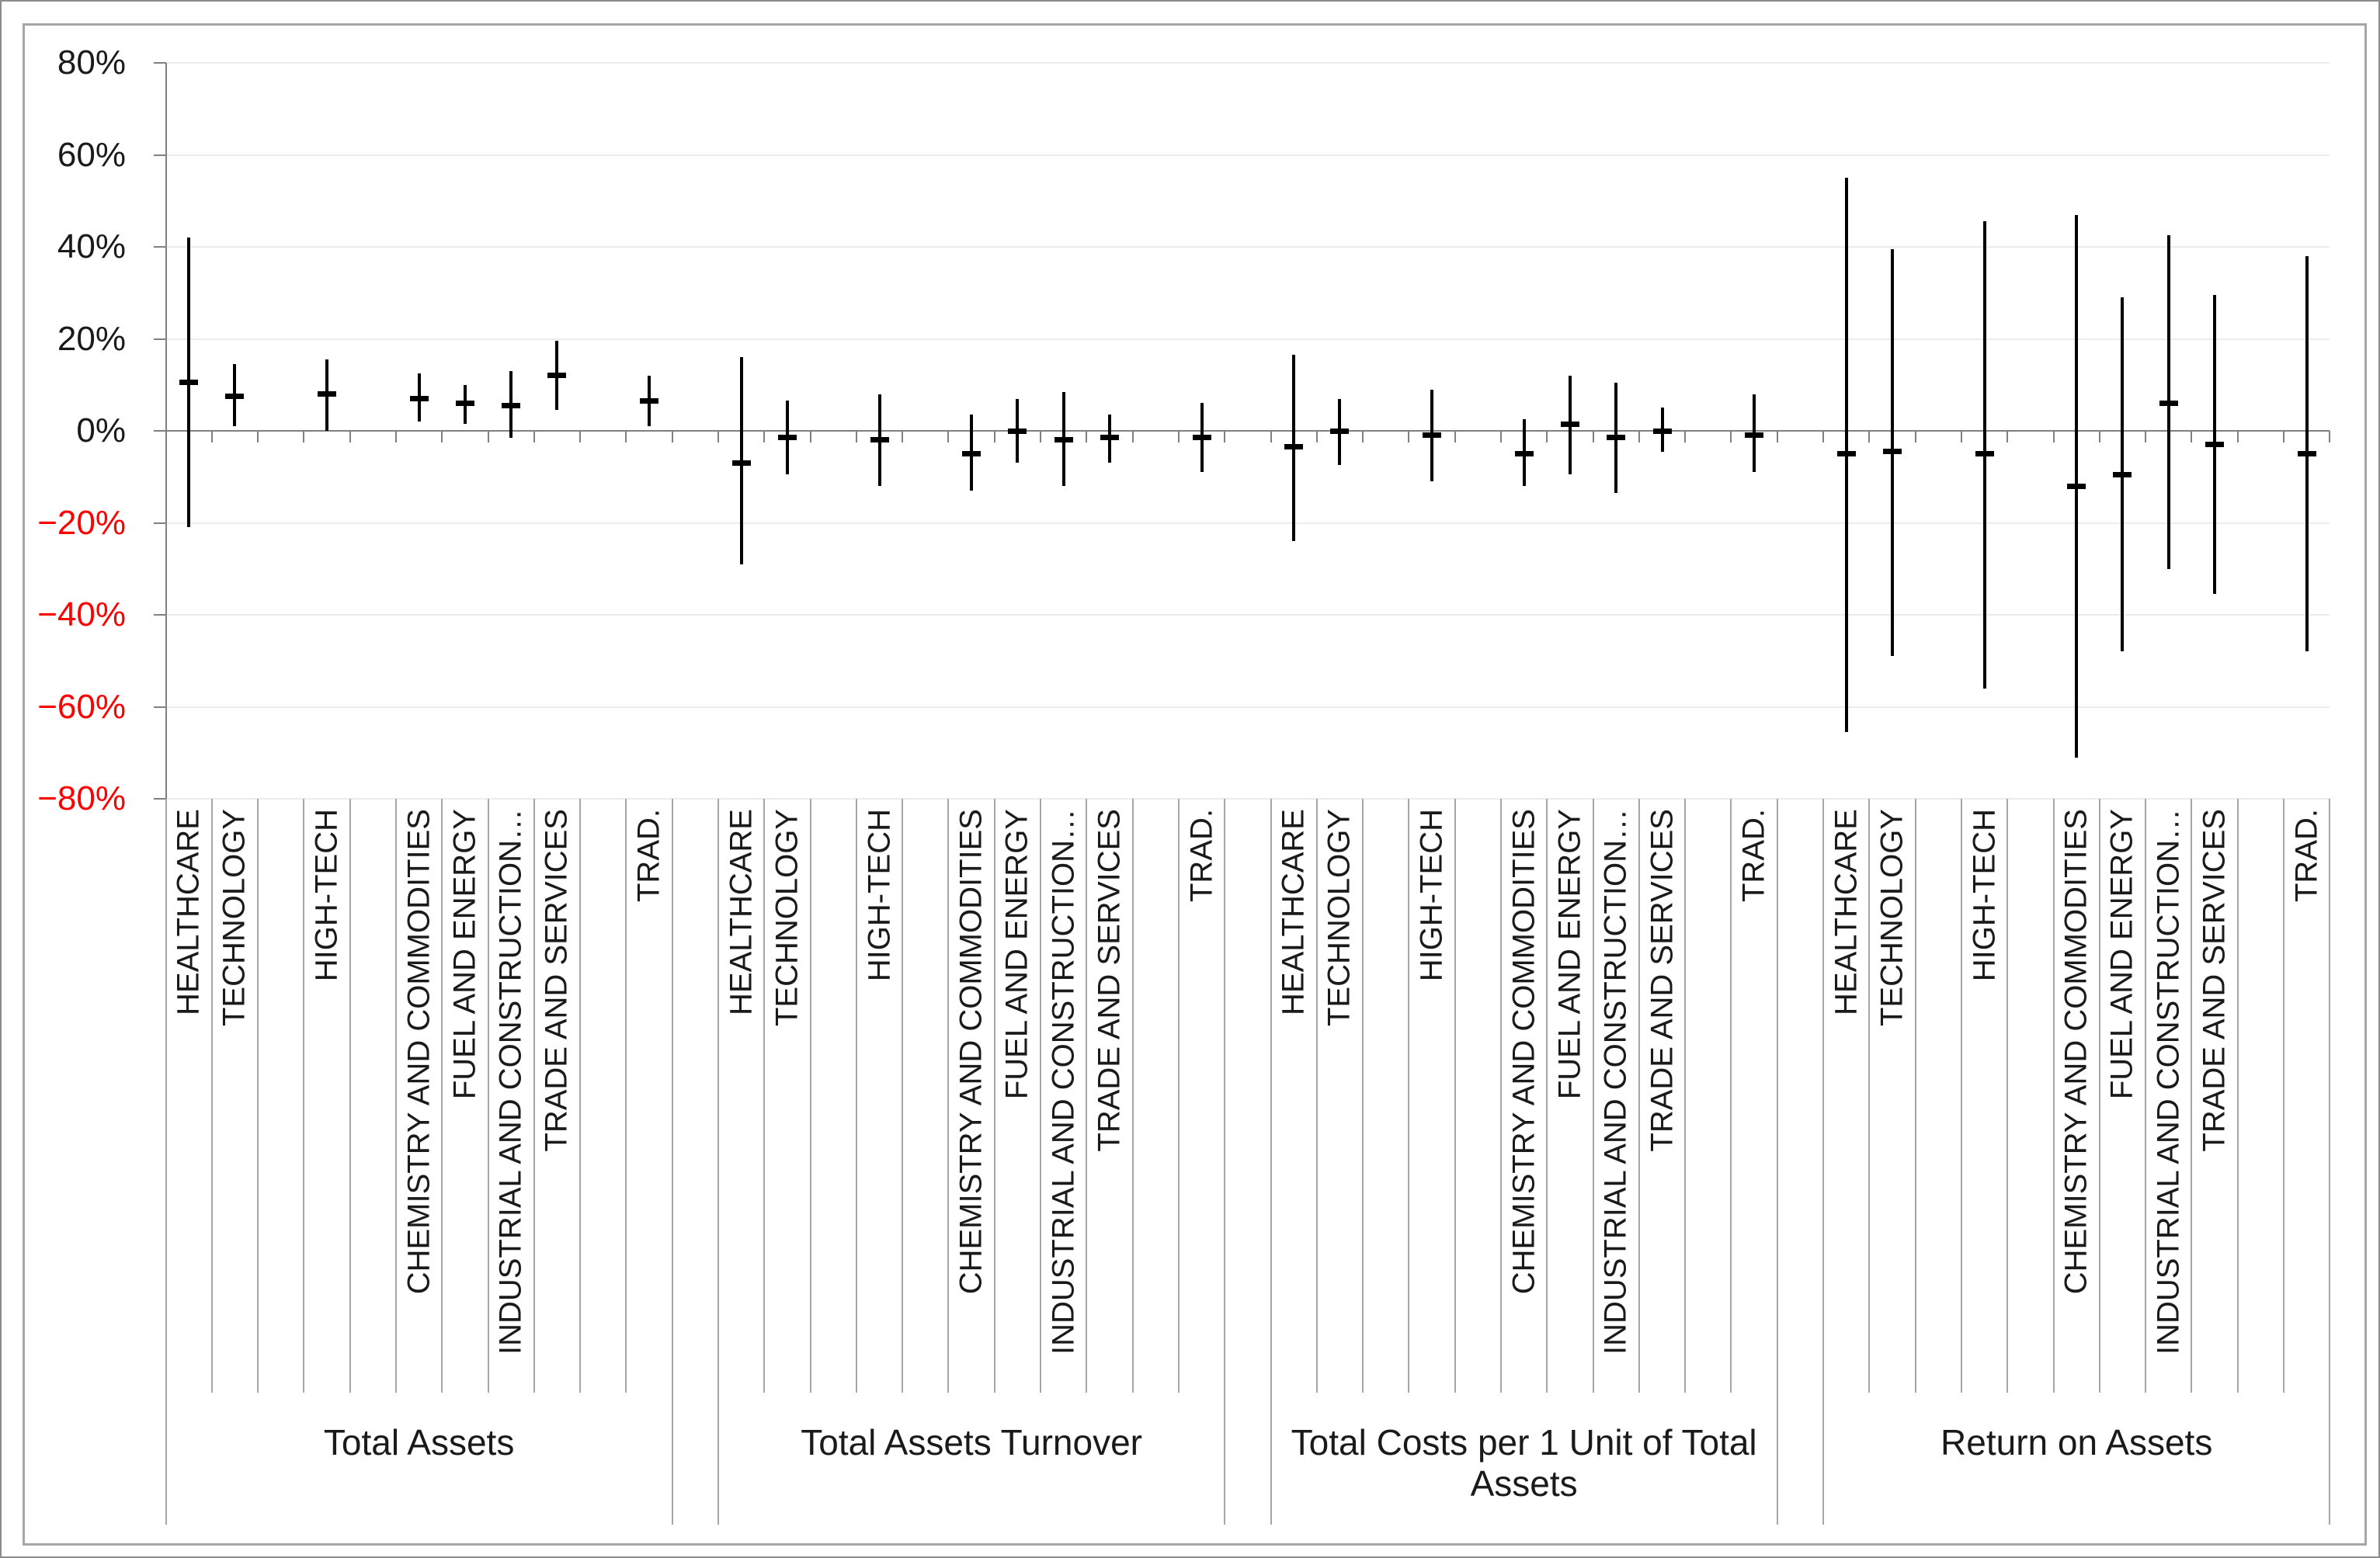  I want to click on y-axis-tick-label: 60%, so click(91, 154).